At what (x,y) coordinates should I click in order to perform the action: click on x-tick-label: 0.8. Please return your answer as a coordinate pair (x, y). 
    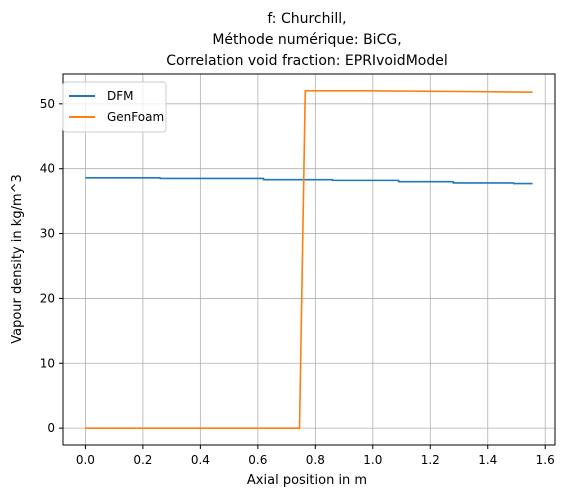
    Looking at the image, I should click on (315, 460).